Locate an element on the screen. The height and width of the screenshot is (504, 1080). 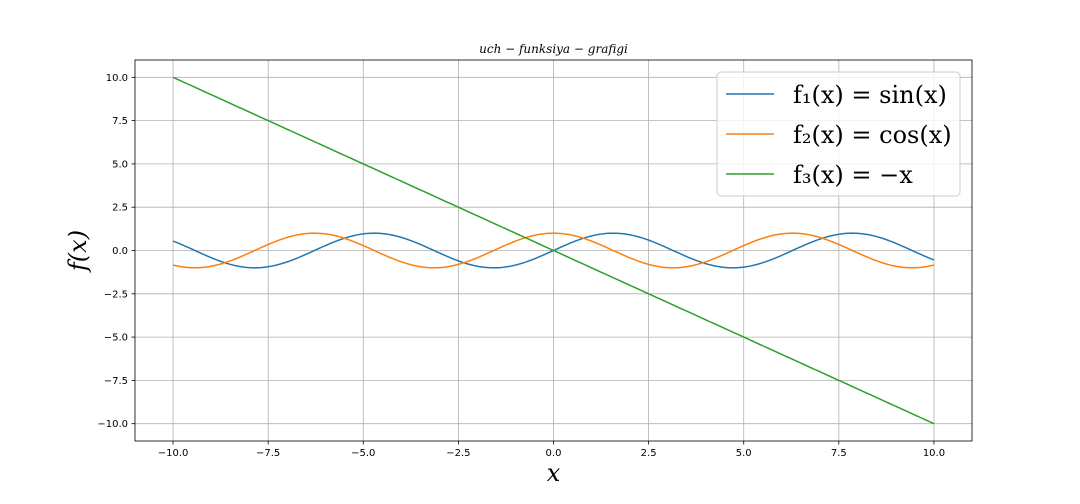
x-tick-label: −5.0 is located at coordinates (363, 453).